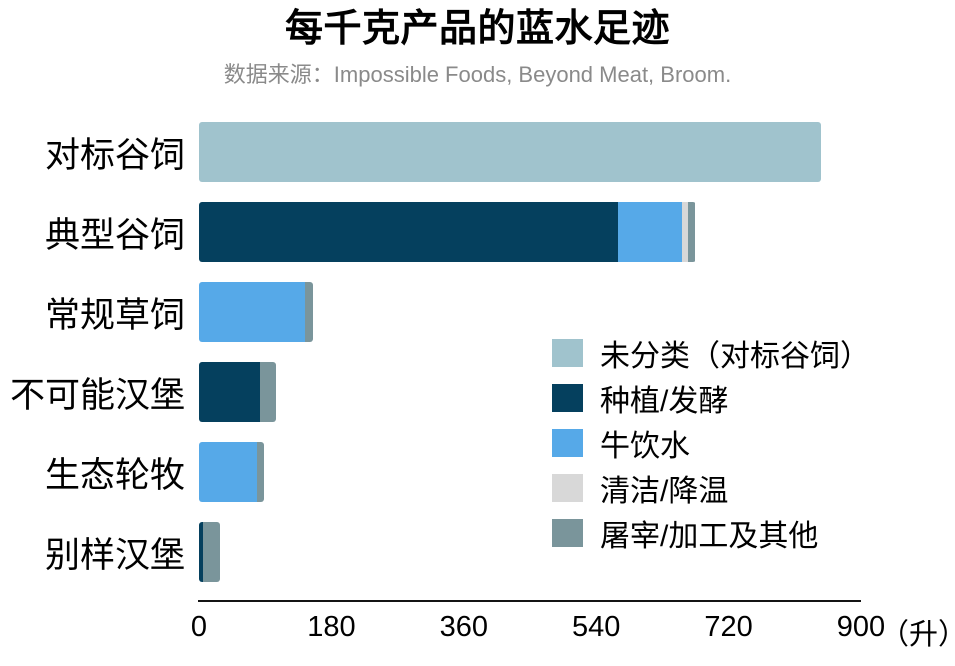  Describe the element at coordinates (596, 627) in the screenshot. I see `x-axis-tick-label: 540` at that location.